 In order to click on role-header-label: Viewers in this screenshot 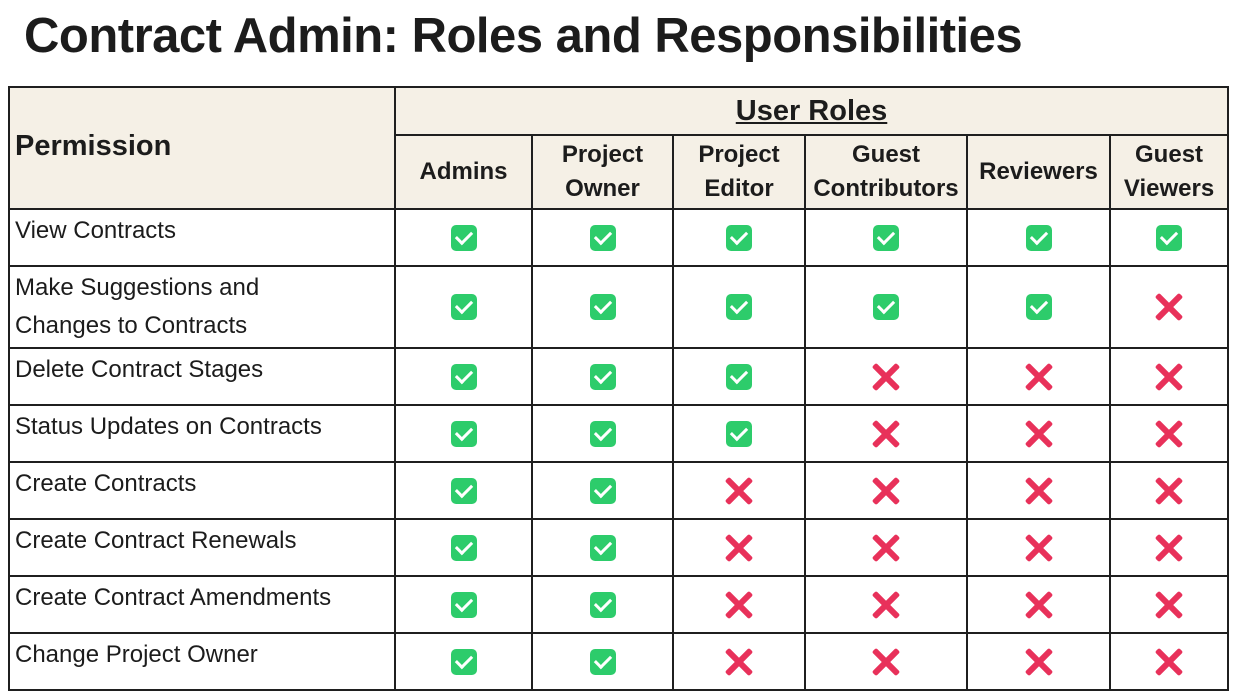, I will do `click(1169, 188)`.